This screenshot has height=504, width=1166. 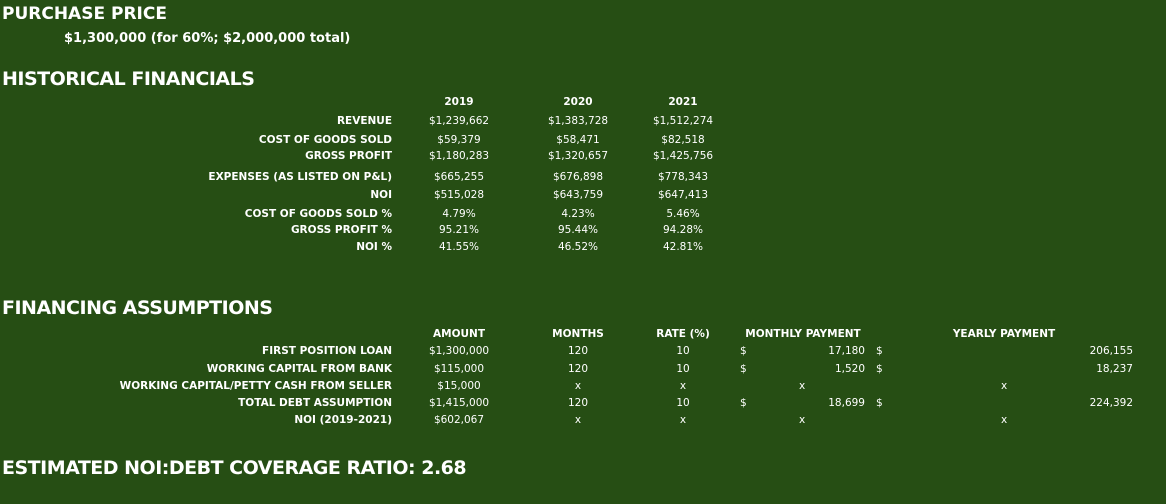 What do you see at coordinates (459, 403) in the screenshot?
I see `total-debt-amount: $1,415,000` at bounding box center [459, 403].